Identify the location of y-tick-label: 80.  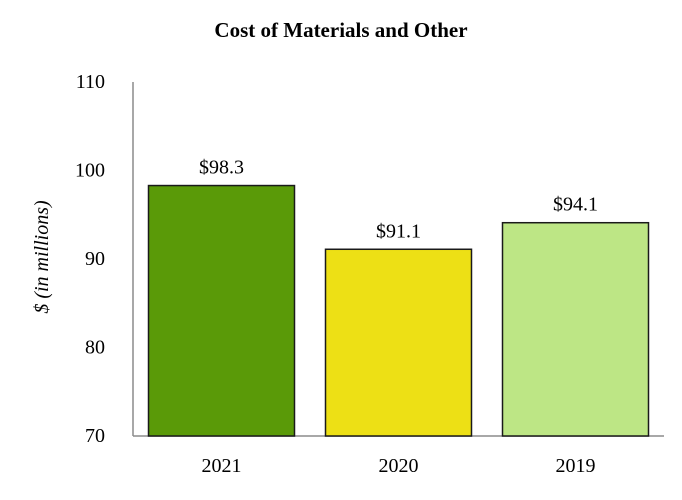
(95, 348).